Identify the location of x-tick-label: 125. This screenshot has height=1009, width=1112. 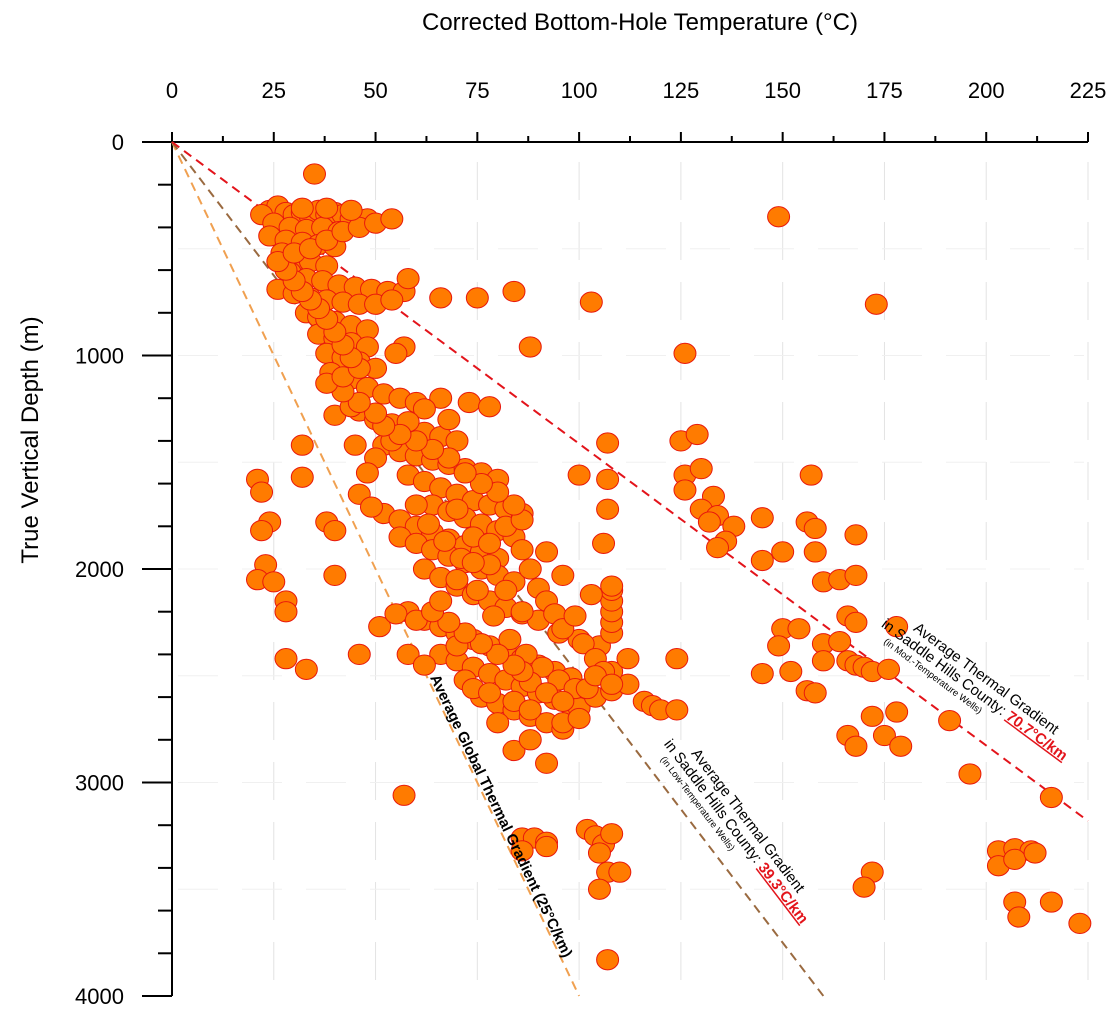
(681, 90).